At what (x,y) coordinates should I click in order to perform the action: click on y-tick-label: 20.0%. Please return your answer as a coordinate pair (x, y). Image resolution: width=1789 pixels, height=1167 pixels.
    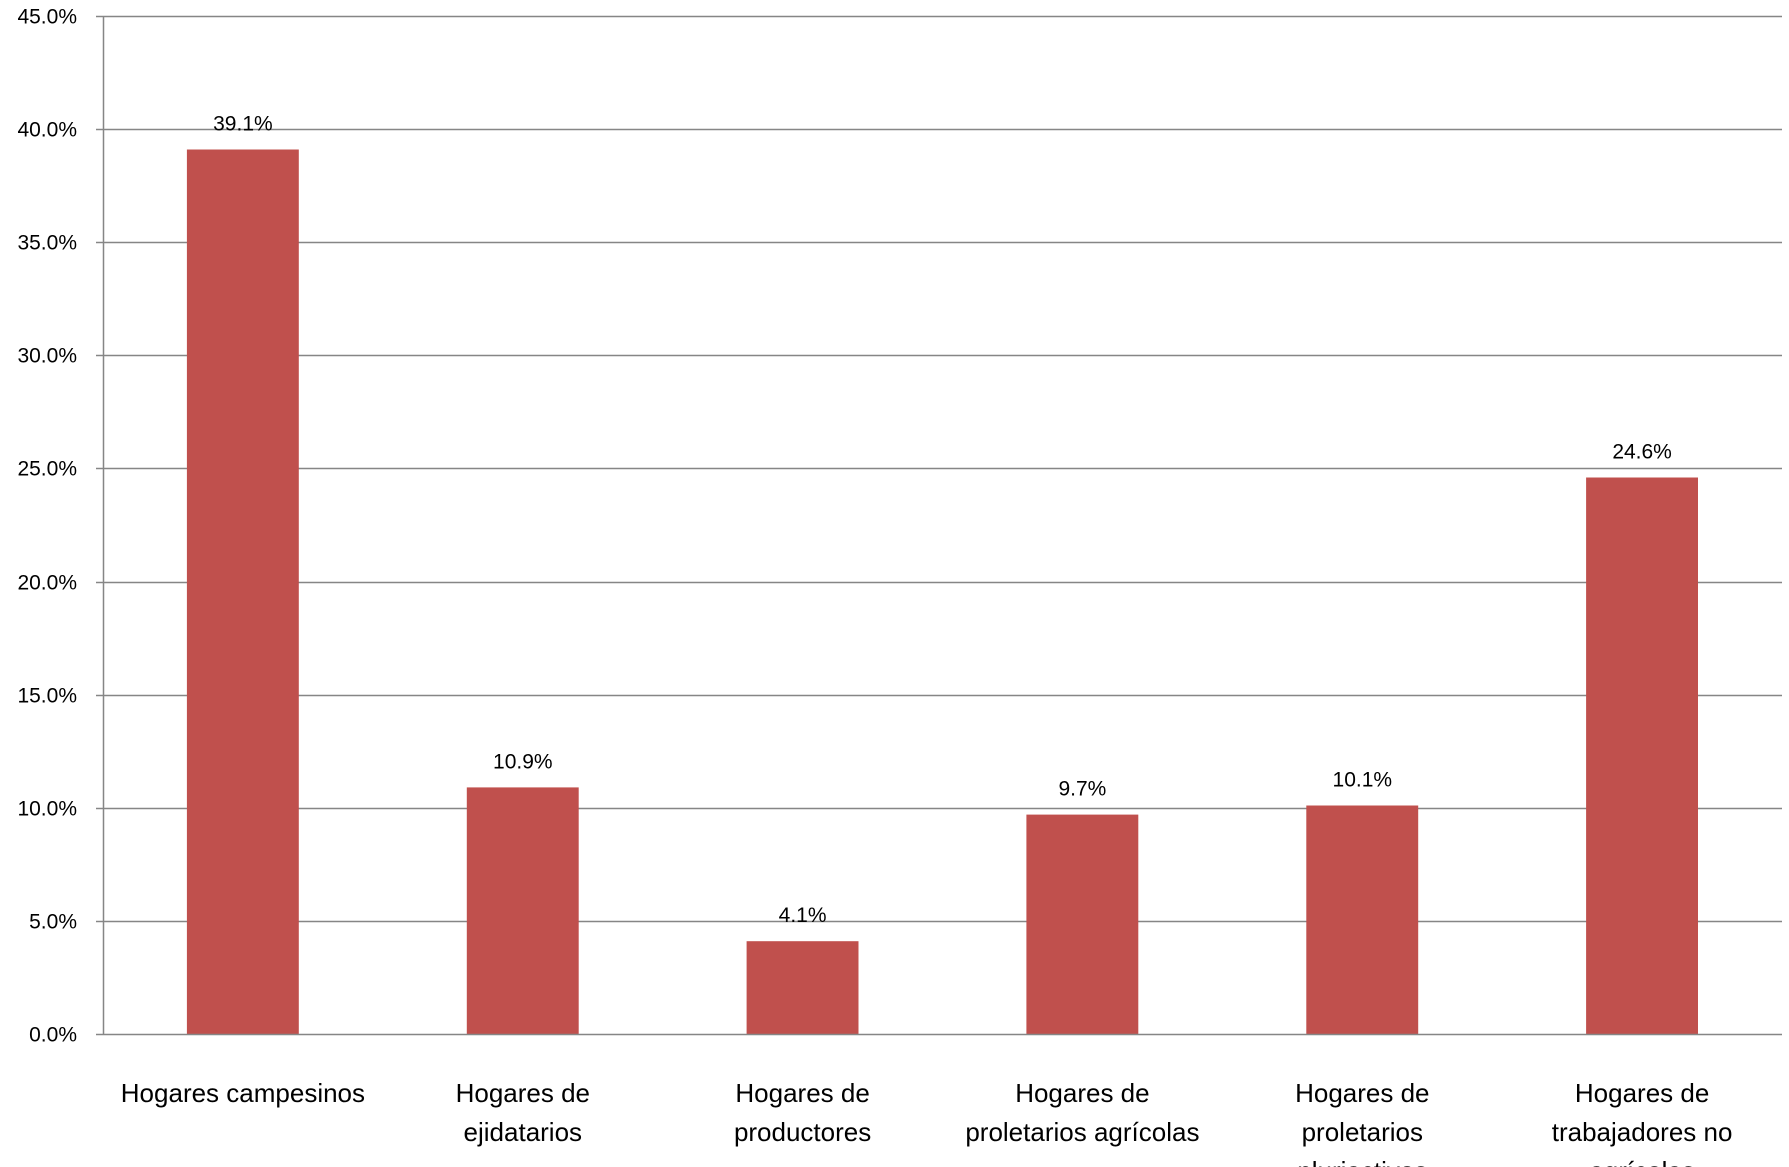
    Looking at the image, I should click on (47, 583).